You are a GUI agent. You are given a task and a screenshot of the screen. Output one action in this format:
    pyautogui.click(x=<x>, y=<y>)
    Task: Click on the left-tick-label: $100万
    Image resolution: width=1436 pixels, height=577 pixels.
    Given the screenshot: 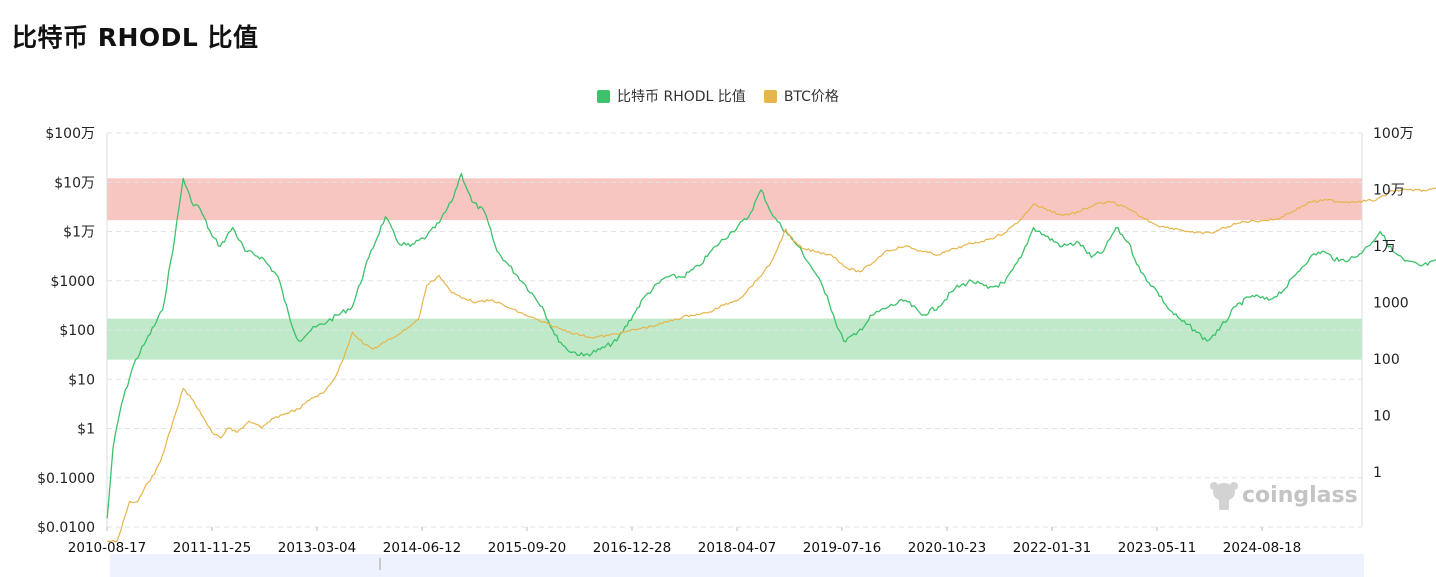 What is the action you would take?
    pyautogui.click(x=70, y=134)
    